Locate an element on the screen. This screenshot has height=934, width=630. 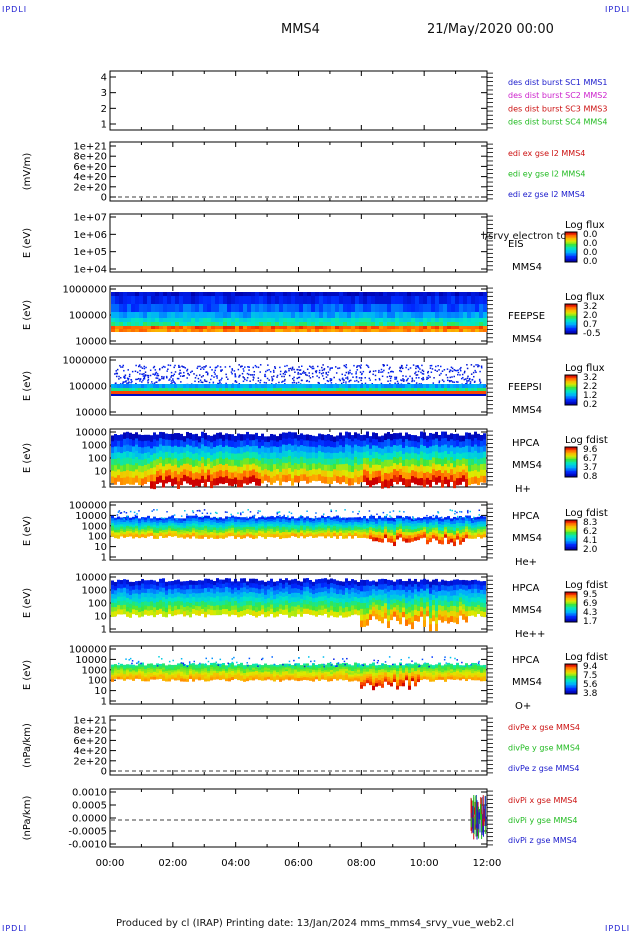
colorbar-tick-label: 6.2 is located at coordinates (590, 532).